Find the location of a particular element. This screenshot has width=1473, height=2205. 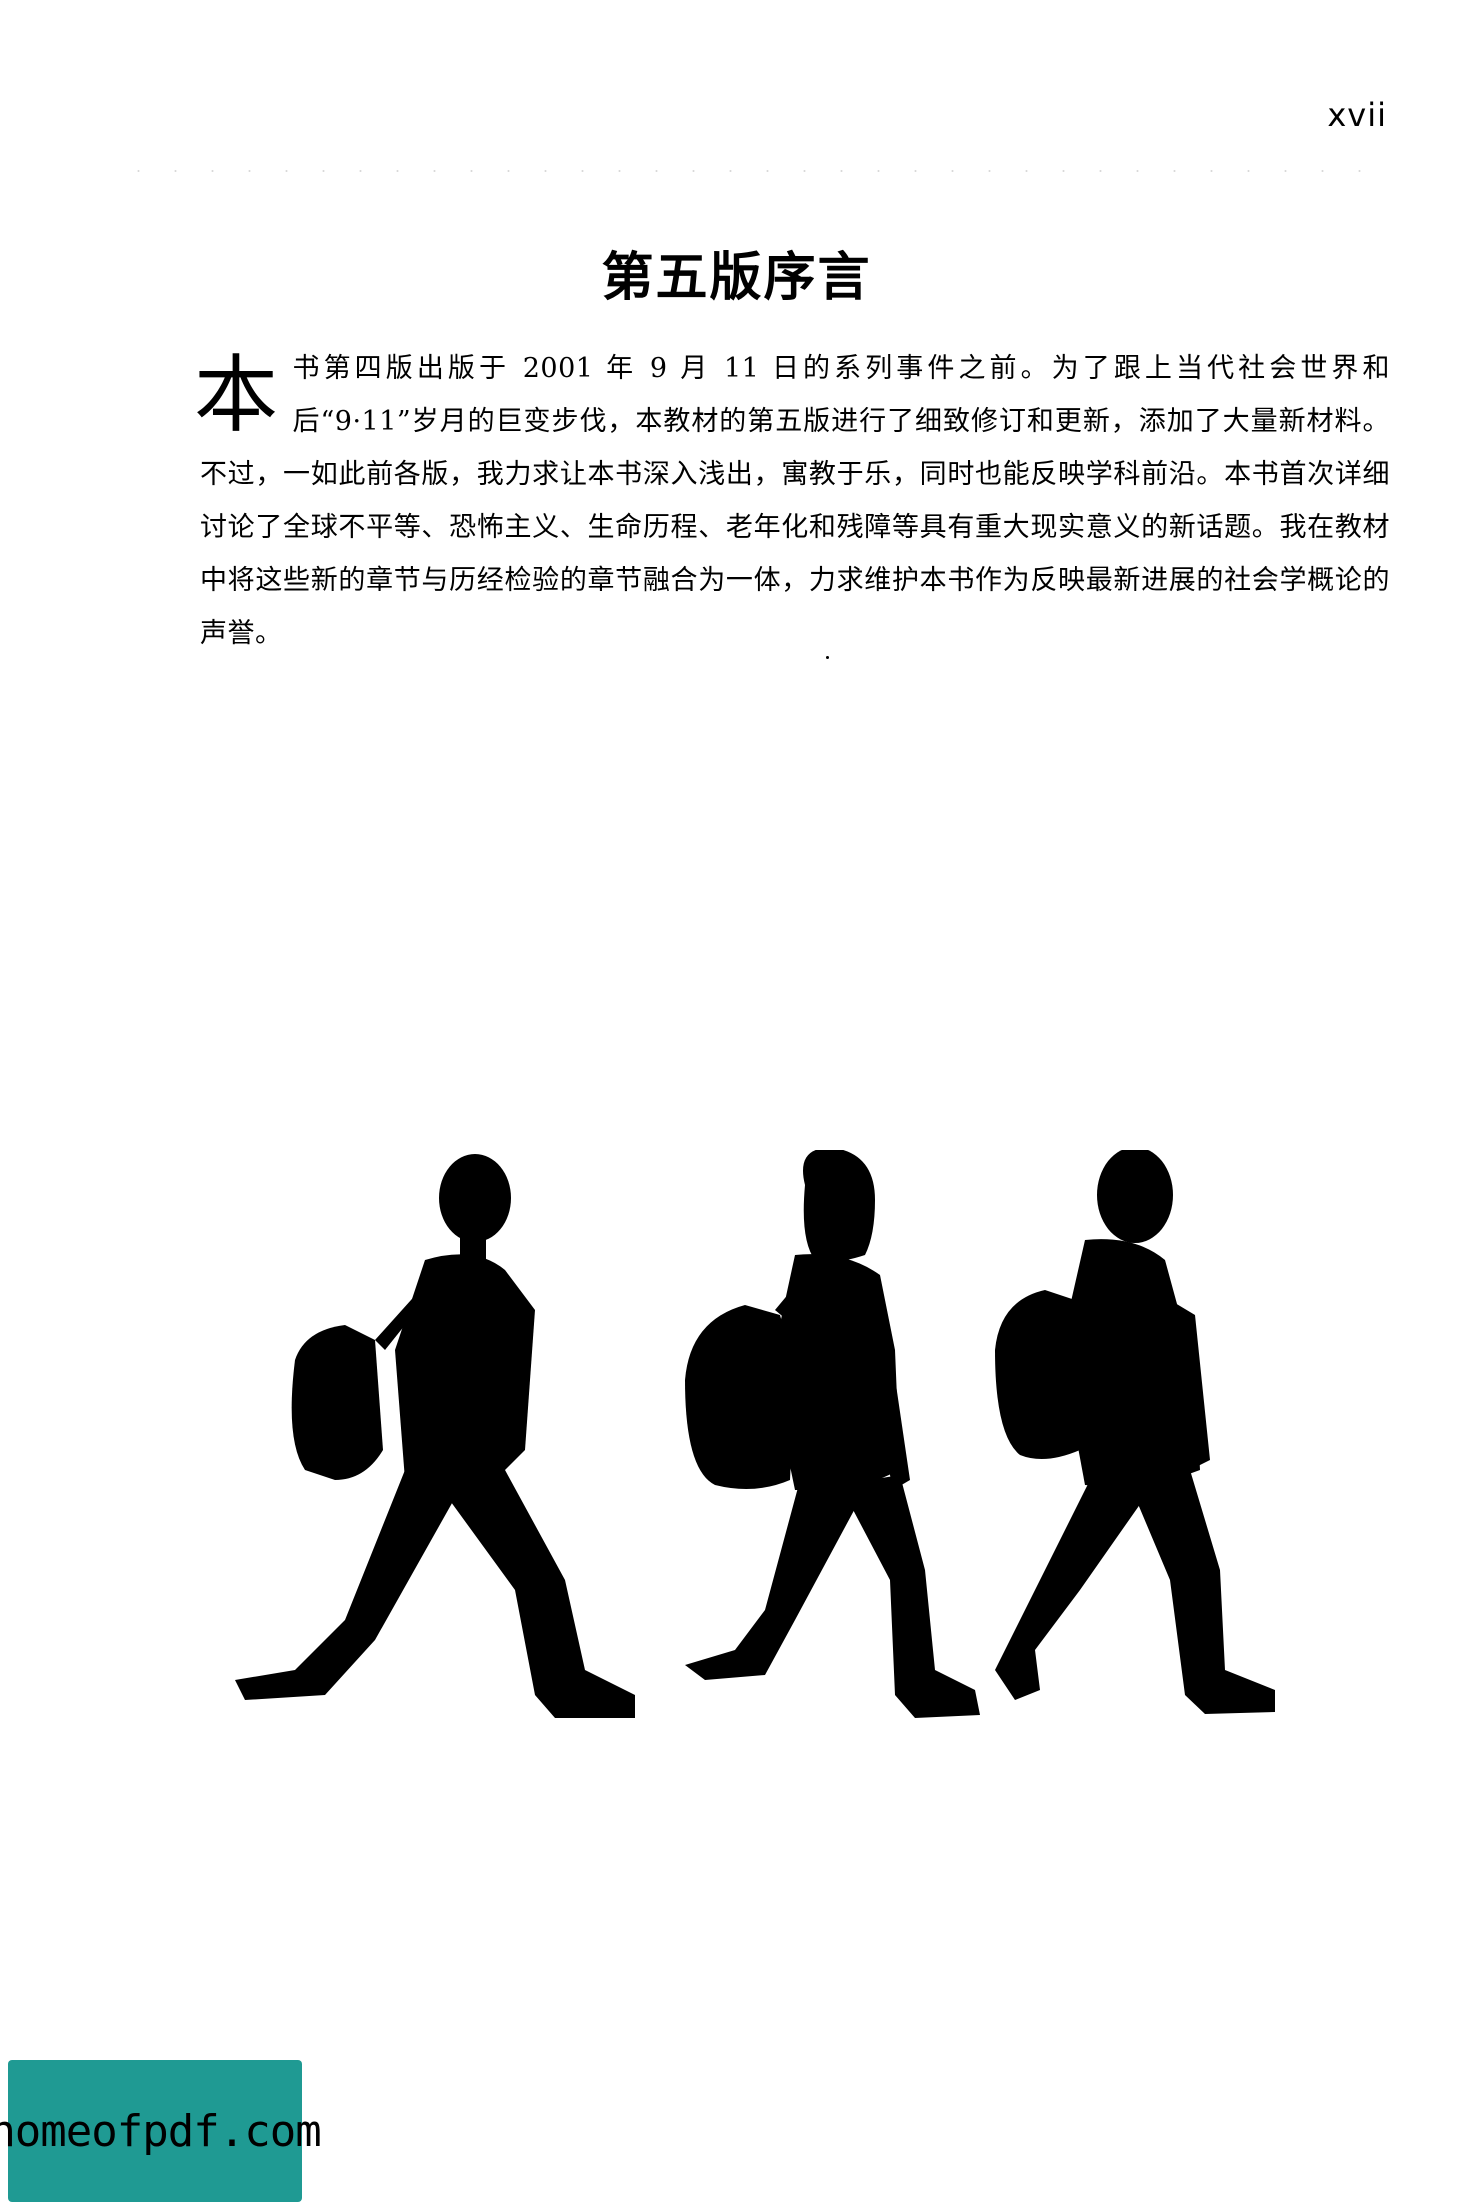

page-number: xvii is located at coordinates (1357, 115).